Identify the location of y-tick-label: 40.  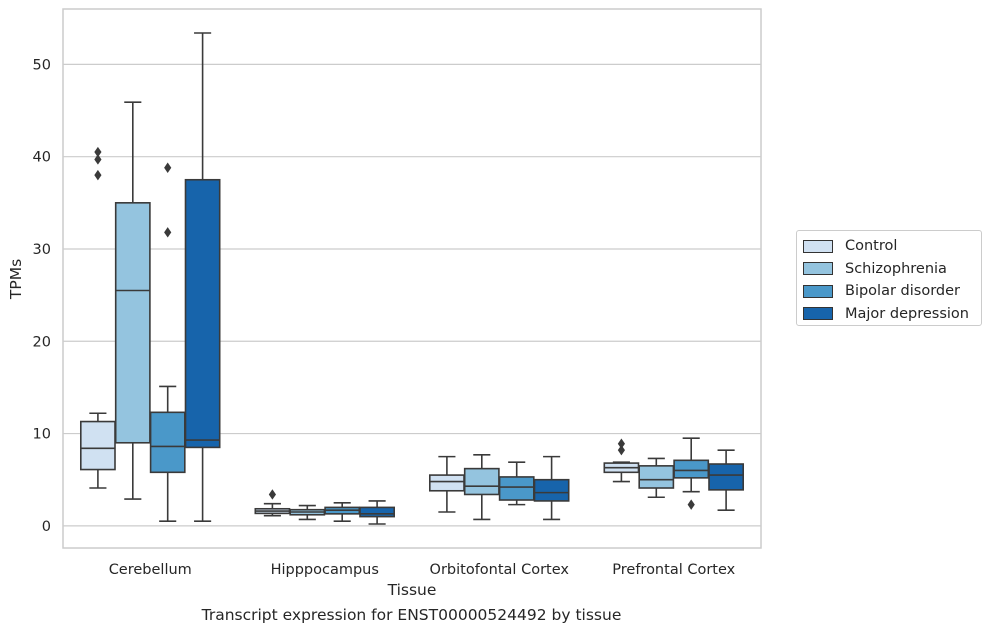
(42, 158).